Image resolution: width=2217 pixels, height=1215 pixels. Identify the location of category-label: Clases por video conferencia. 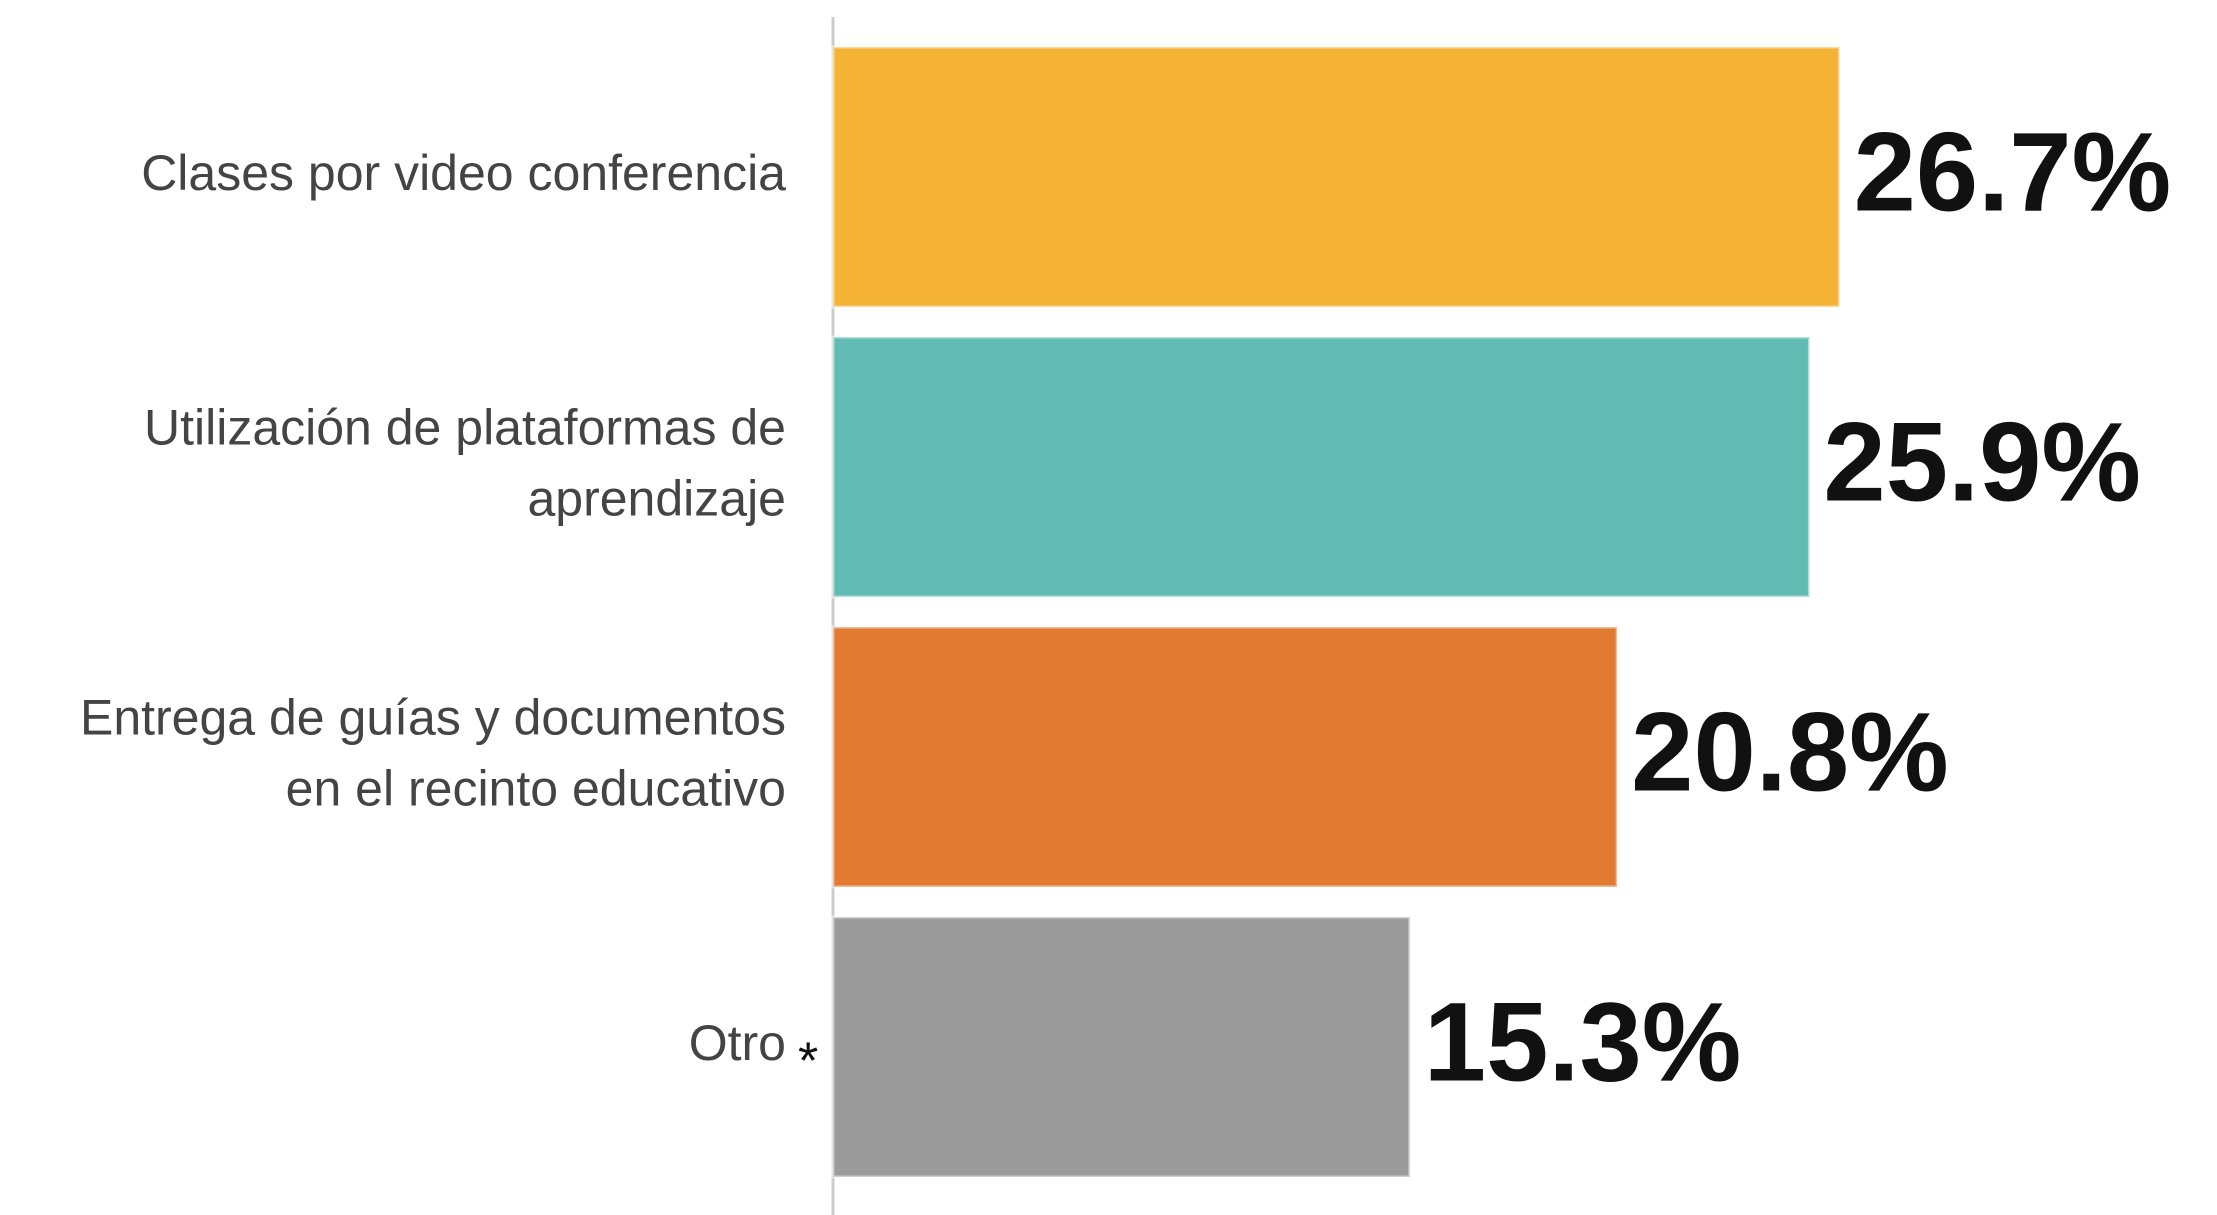
(463, 173).